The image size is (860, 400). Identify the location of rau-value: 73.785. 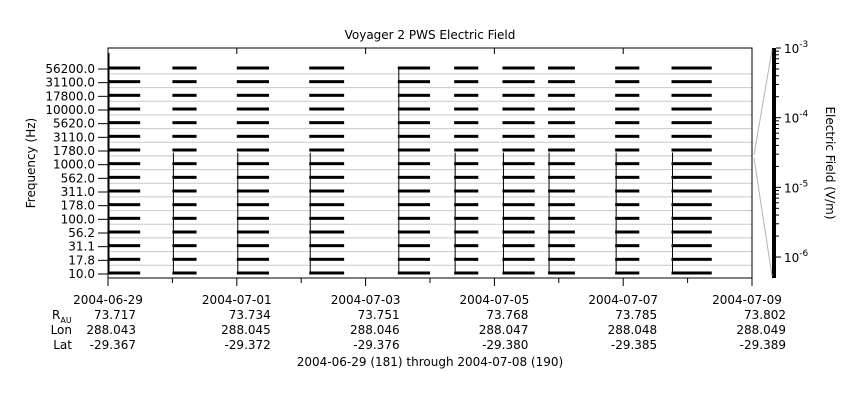
(636, 315).